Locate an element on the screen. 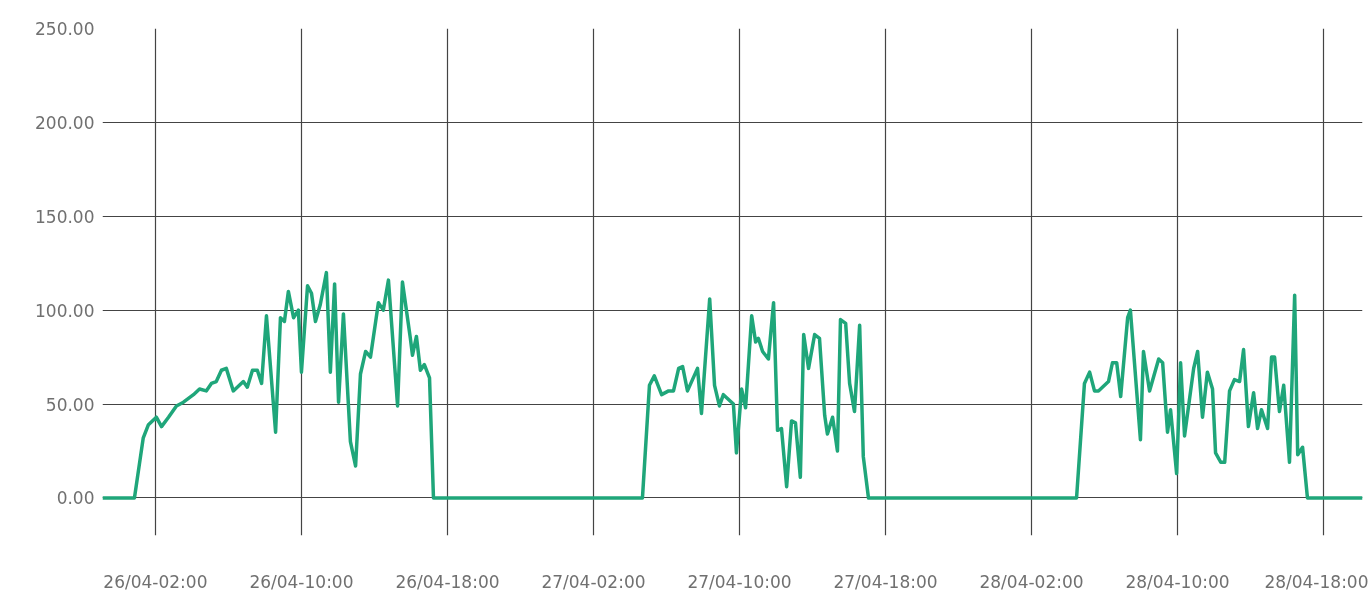  y-tick-label: 0.00 is located at coordinates (75, 498).